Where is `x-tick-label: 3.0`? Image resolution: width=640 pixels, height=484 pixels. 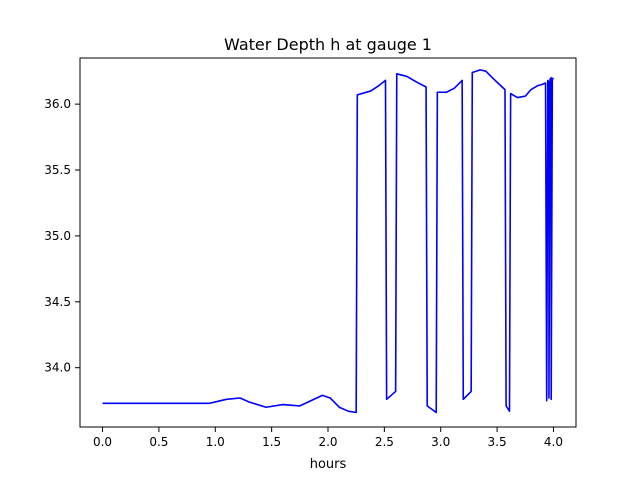 x-tick-label: 3.0 is located at coordinates (440, 442).